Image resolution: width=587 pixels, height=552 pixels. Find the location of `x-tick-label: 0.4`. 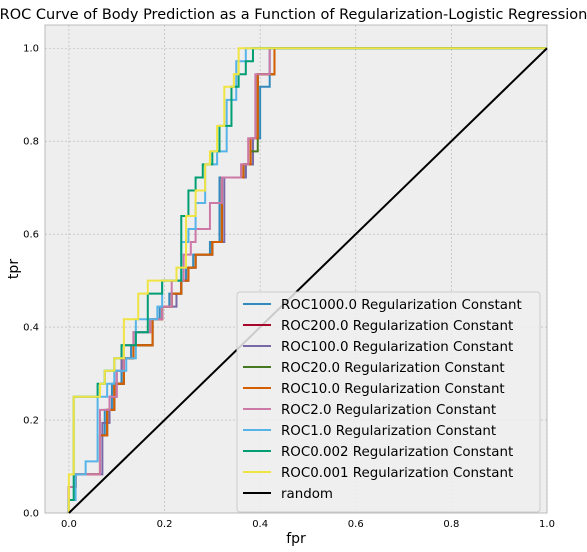

x-tick-label: 0.4 is located at coordinates (260, 524).